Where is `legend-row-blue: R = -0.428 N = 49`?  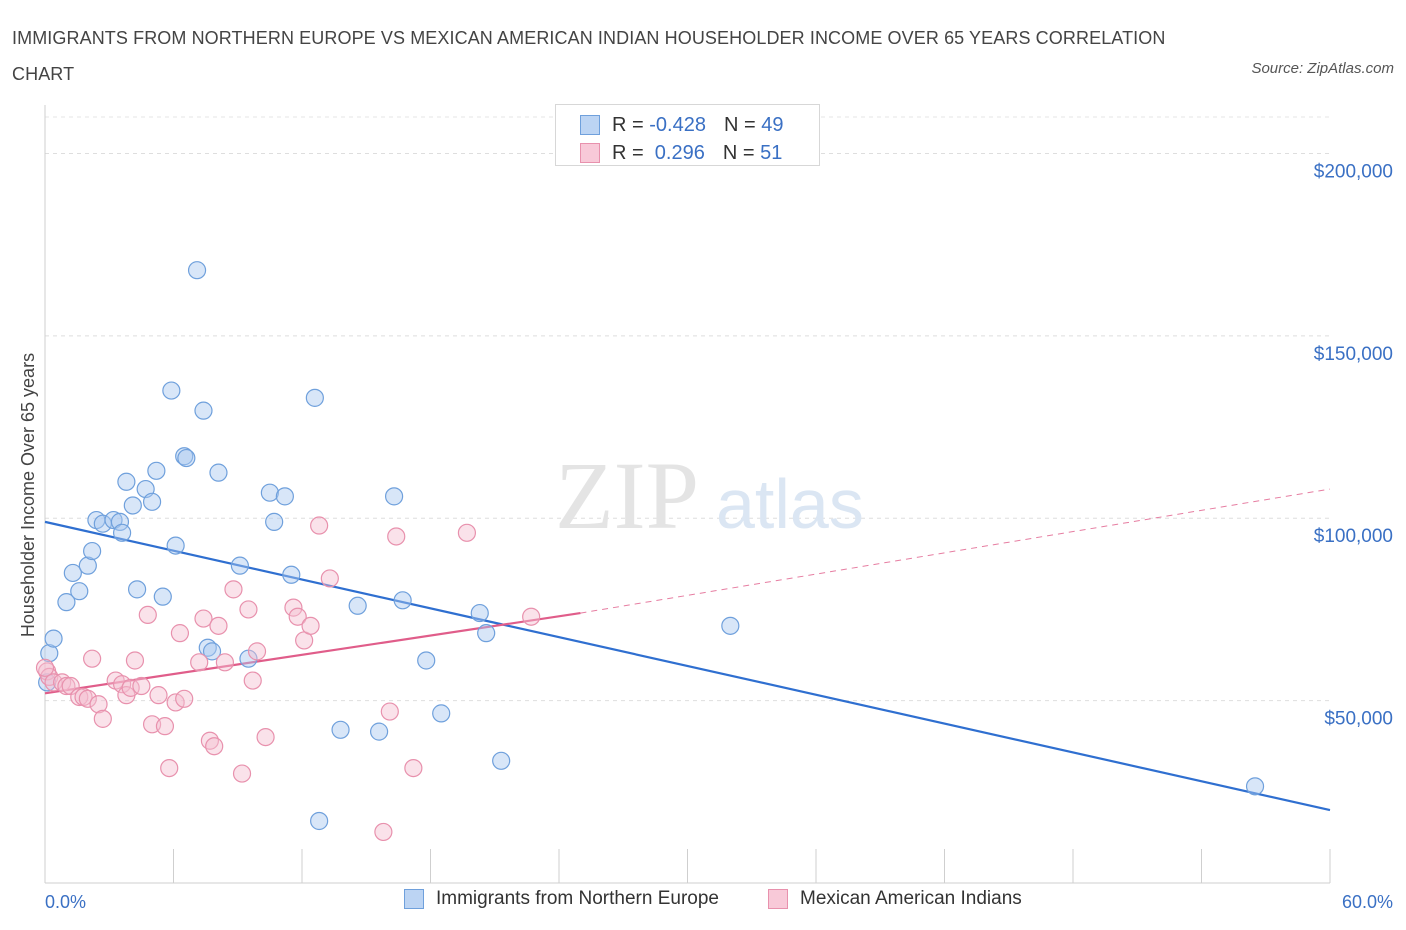
legend-row-blue: R = -0.428 N = 49 is located at coordinates (681, 125).